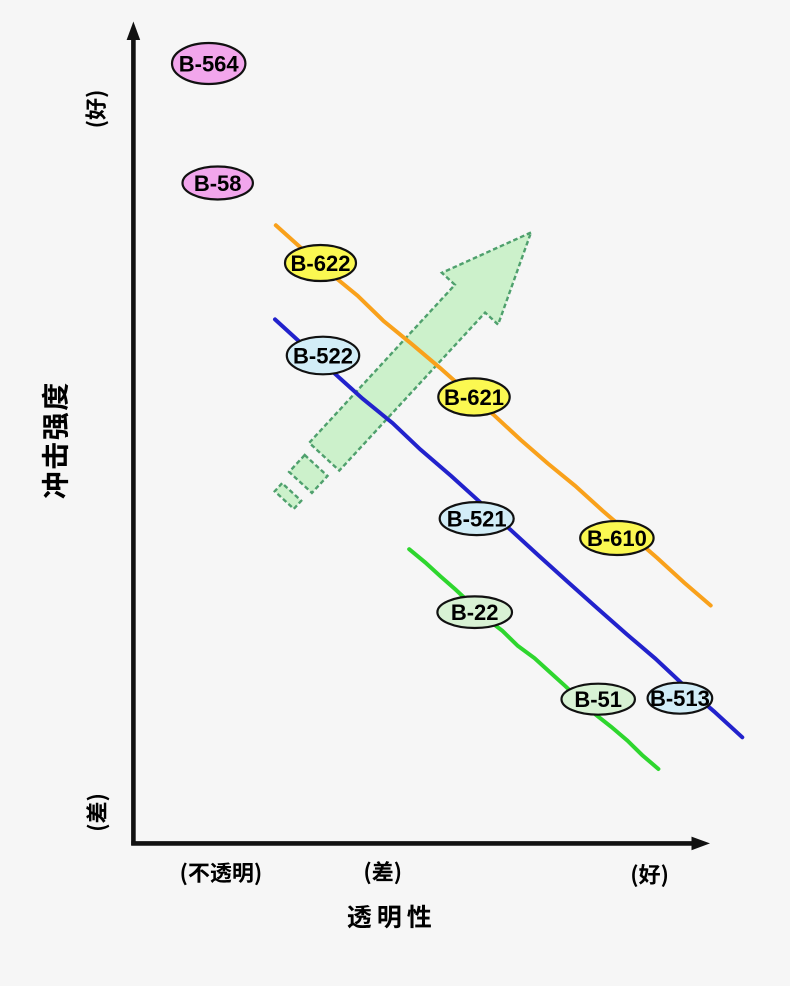  What do you see at coordinates (474, 397) in the screenshot?
I see `svg-text: B-621` at bounding box center [474, 397].